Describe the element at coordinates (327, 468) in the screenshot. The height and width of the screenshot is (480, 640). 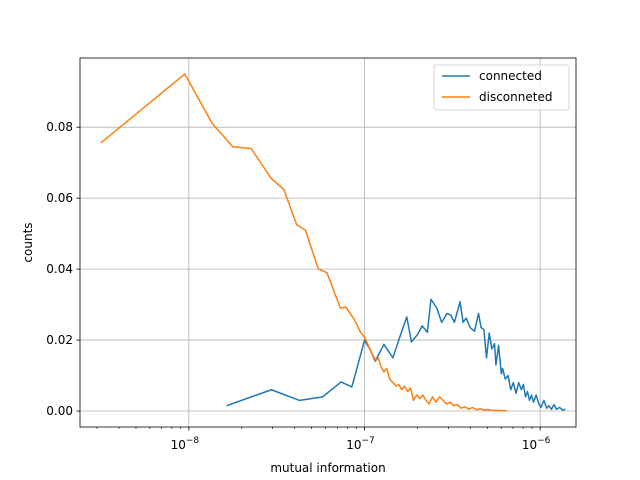
I see `x-axis-label: mutual information` at that location.